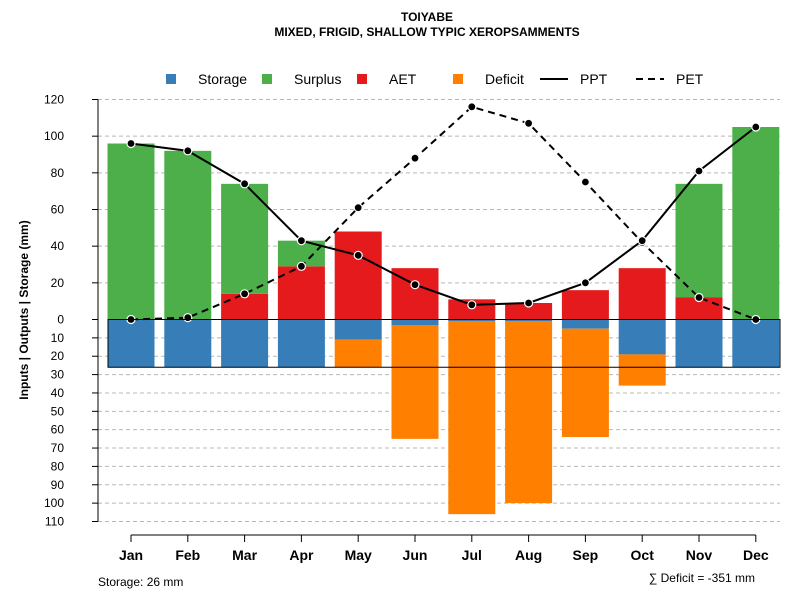 The height and width of the screenshot is (600, 800). Describe the element at coordinates (458, 79) in the screenshot. I see `legend-swatch-deficit` at that location.